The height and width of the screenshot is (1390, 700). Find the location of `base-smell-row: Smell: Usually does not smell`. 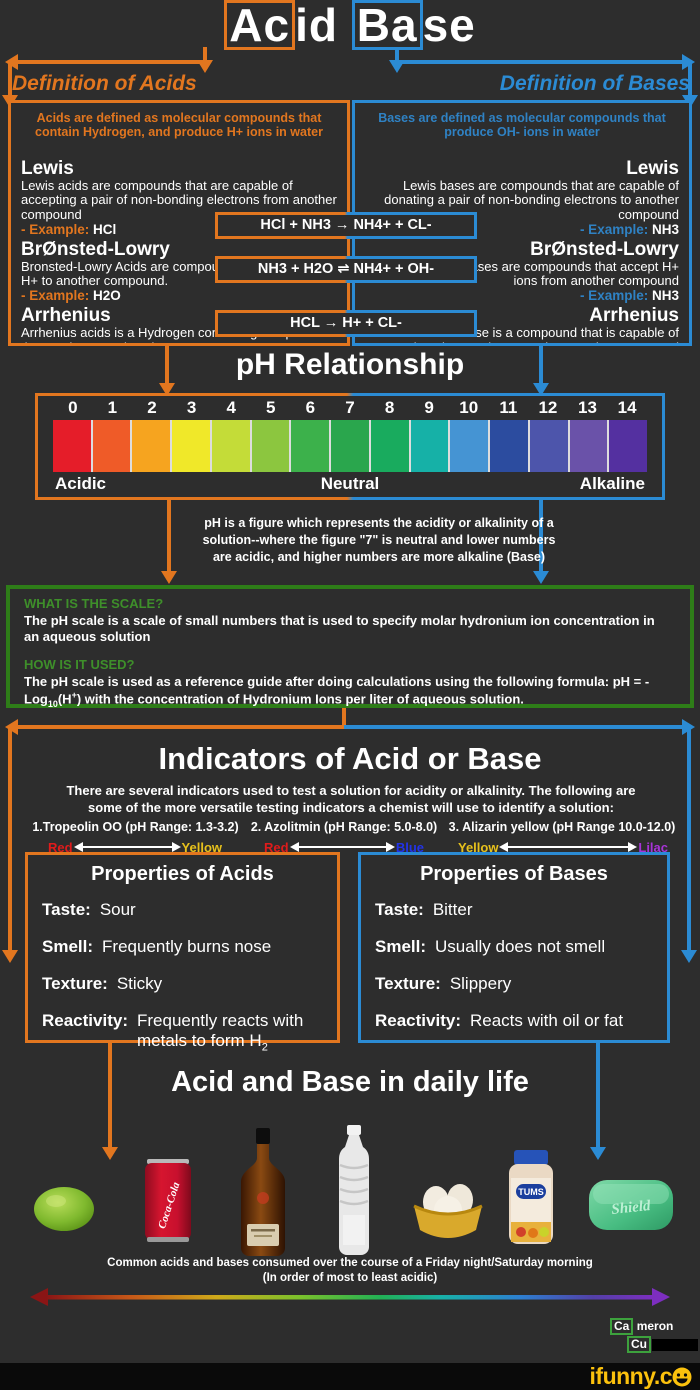

base-smell-row: Smell: Usually does not smell is located at coordinates (490, 946).